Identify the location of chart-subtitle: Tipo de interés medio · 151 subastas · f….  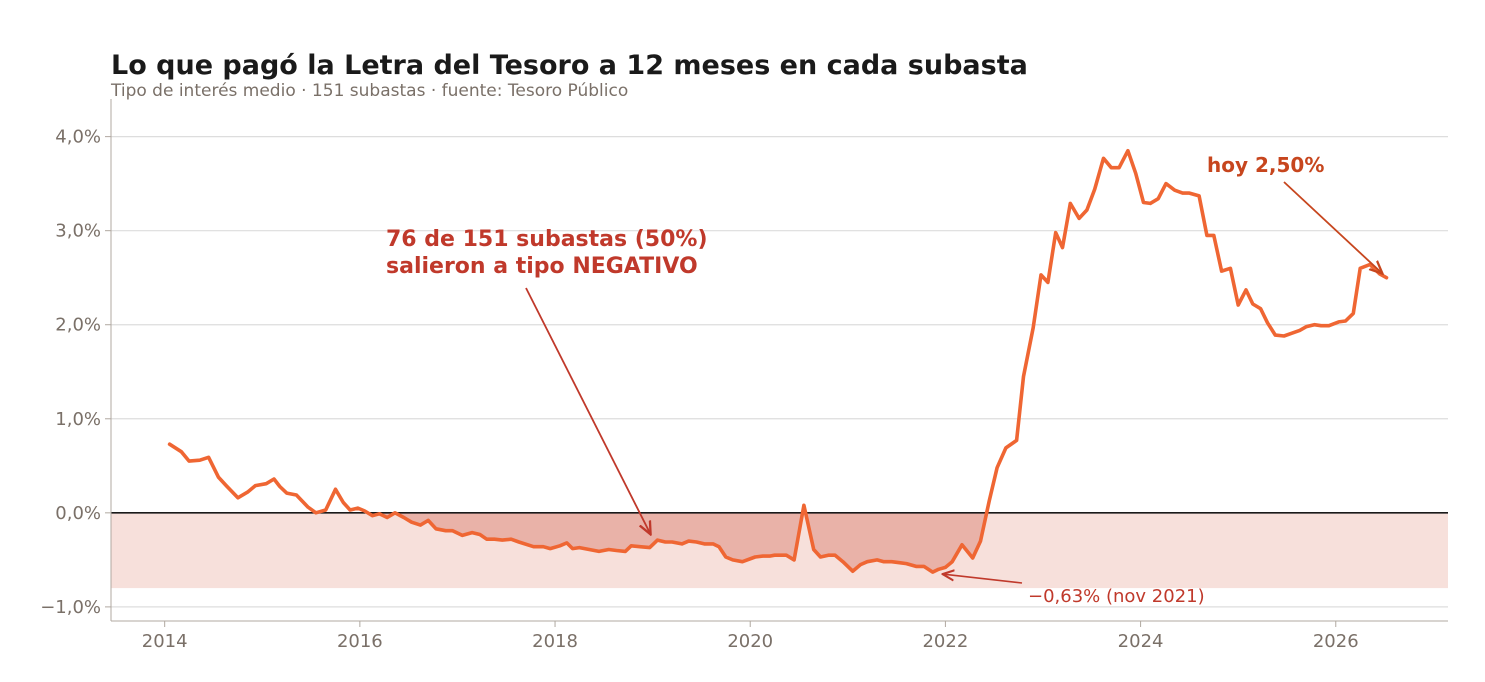
(369, 91).